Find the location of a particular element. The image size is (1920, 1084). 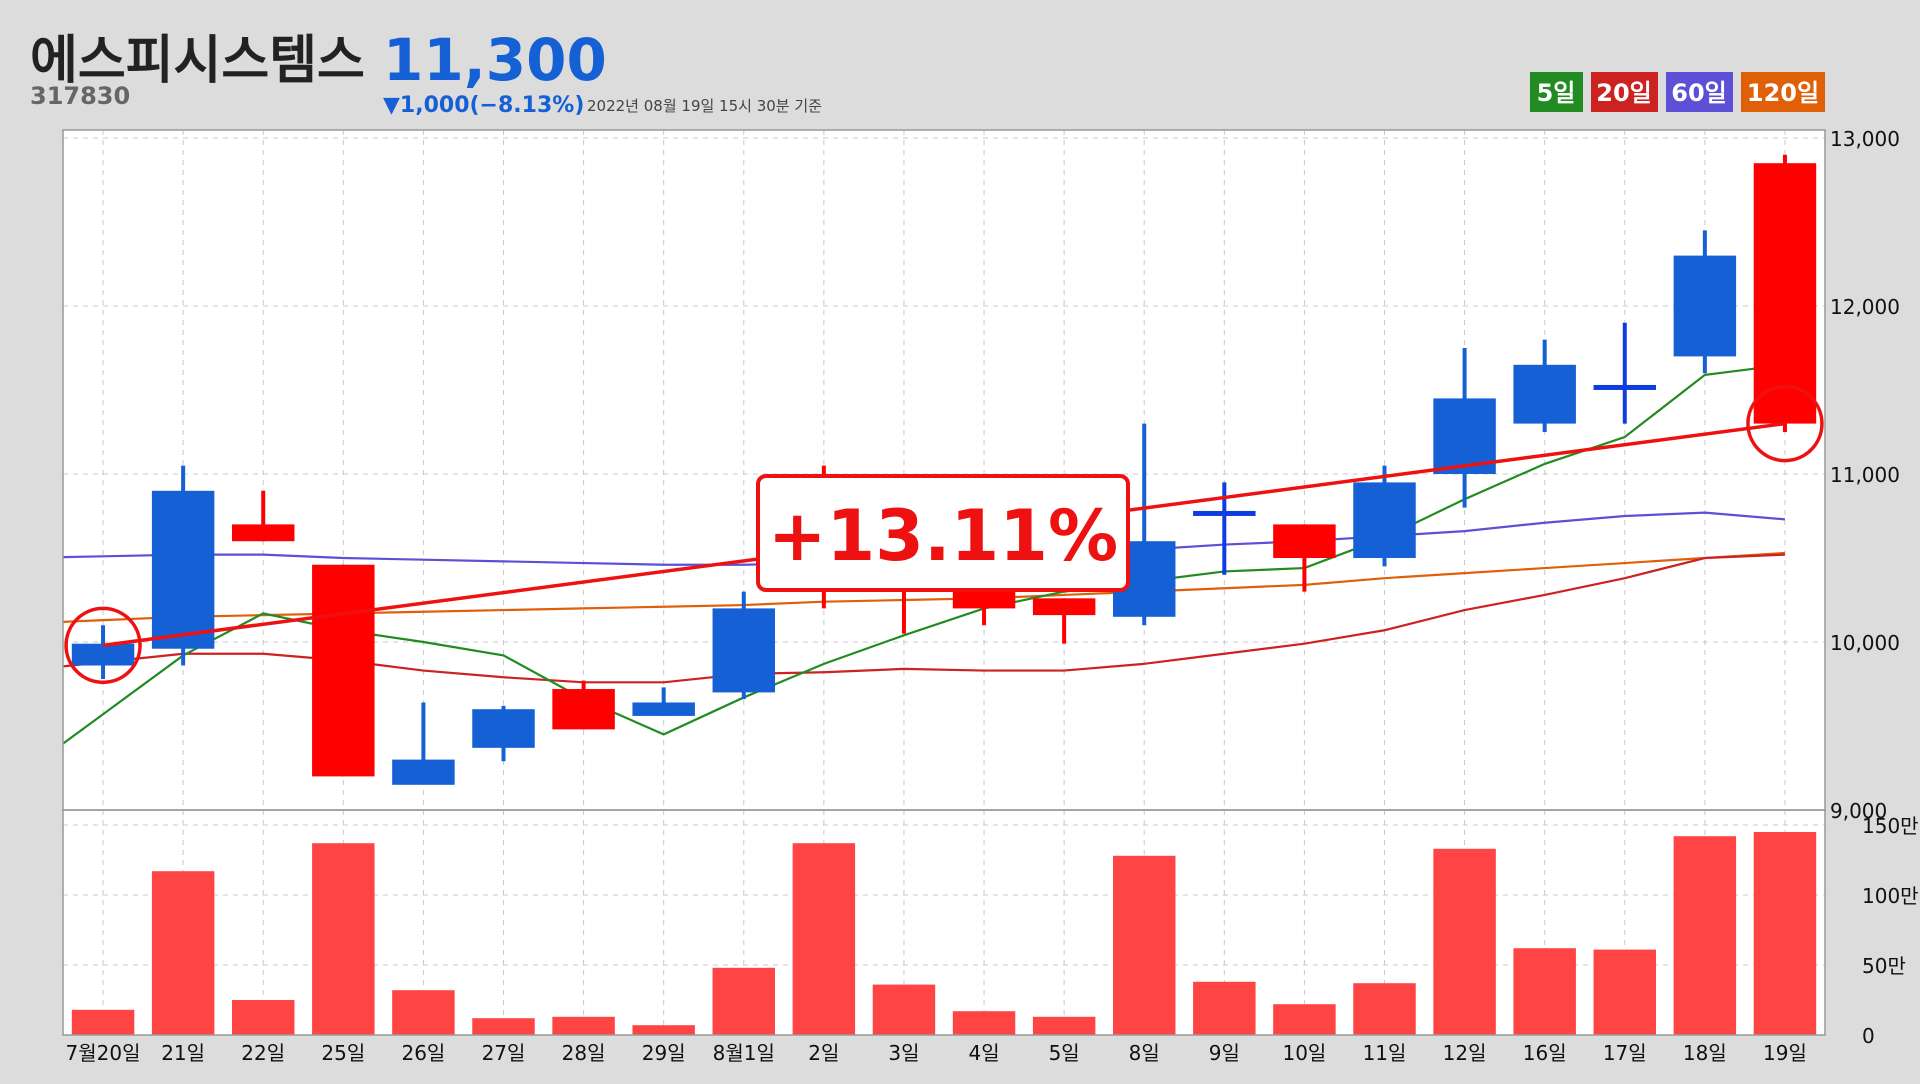

price-change: ▼1,000(−8.13%) is located at coordinates (483, 105).